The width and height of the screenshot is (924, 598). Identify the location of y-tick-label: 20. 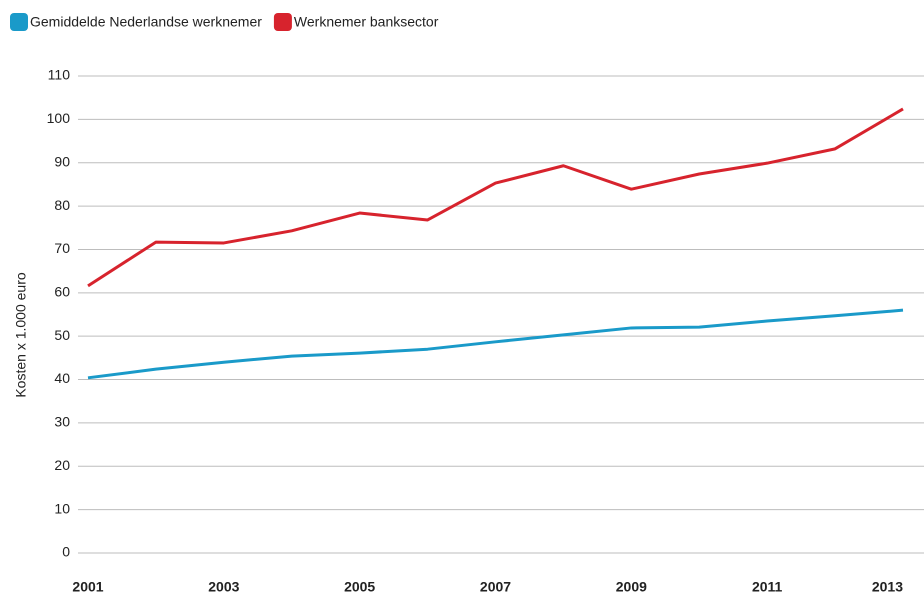
(62, 465).